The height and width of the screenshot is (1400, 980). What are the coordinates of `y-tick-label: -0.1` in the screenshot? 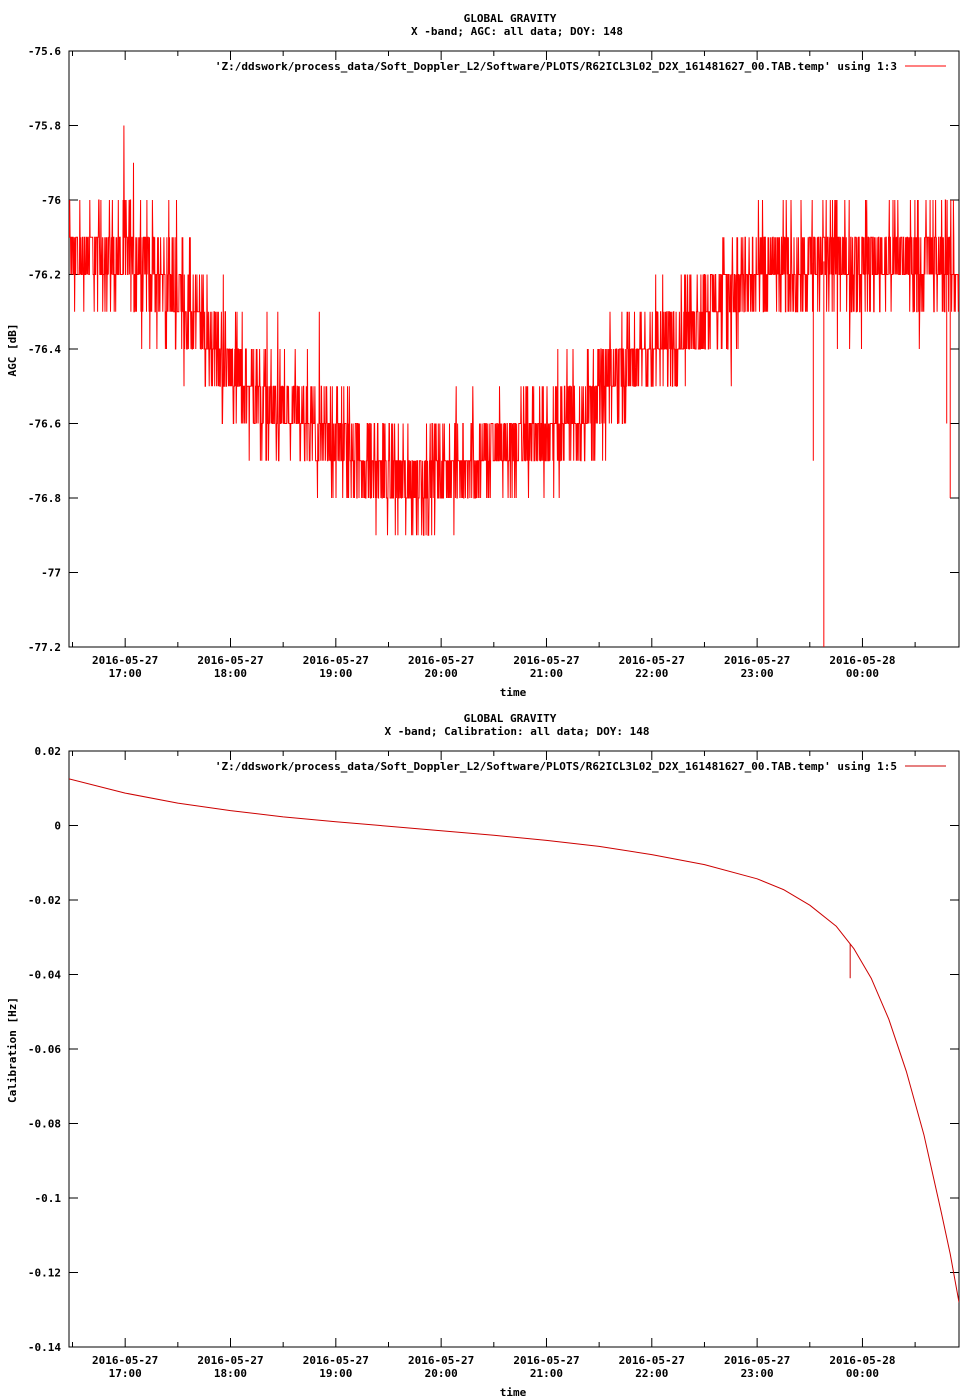 It's located at (48, 1198).